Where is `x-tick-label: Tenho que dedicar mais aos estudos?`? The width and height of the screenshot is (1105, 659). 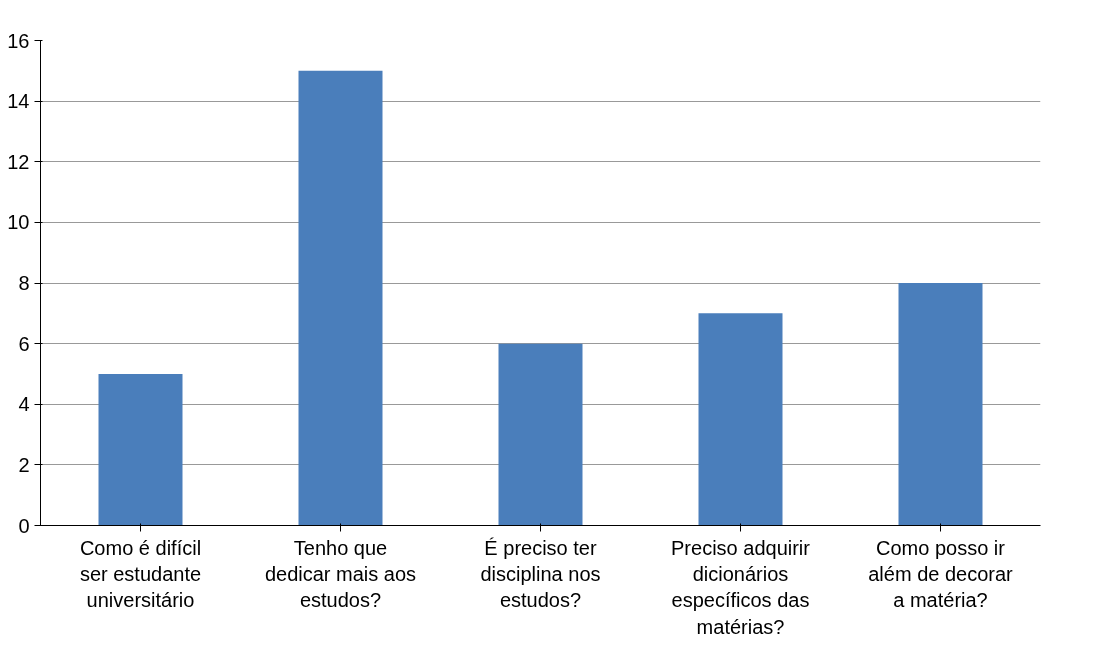 x-tick-label: Tenho que dedicar mais aos estudos? is located at coordinates (340, 574).